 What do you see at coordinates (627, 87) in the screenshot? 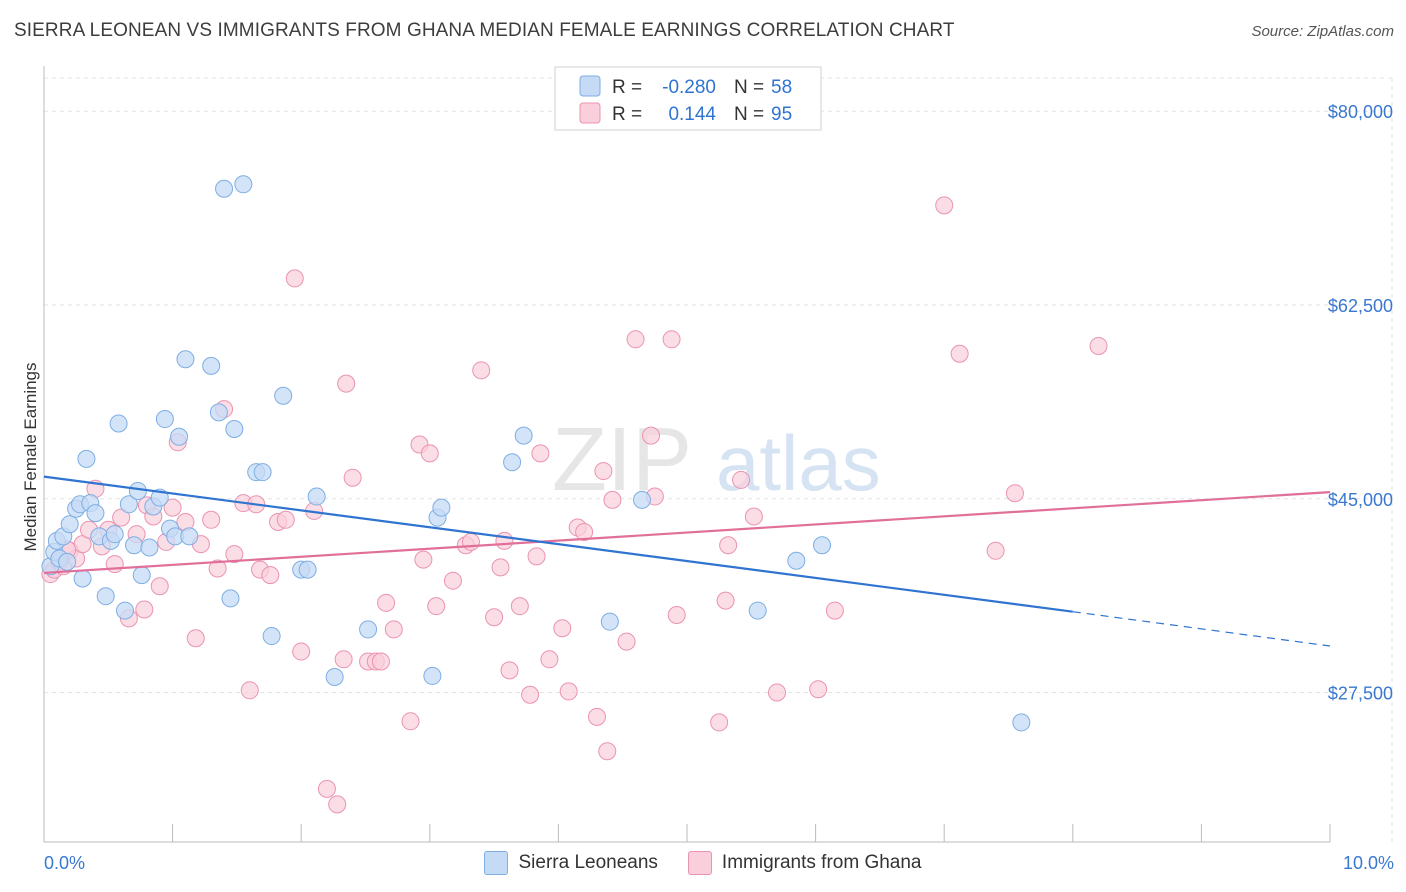
I see `legend-r-label-1: R =` at bounding box center [627, 87].